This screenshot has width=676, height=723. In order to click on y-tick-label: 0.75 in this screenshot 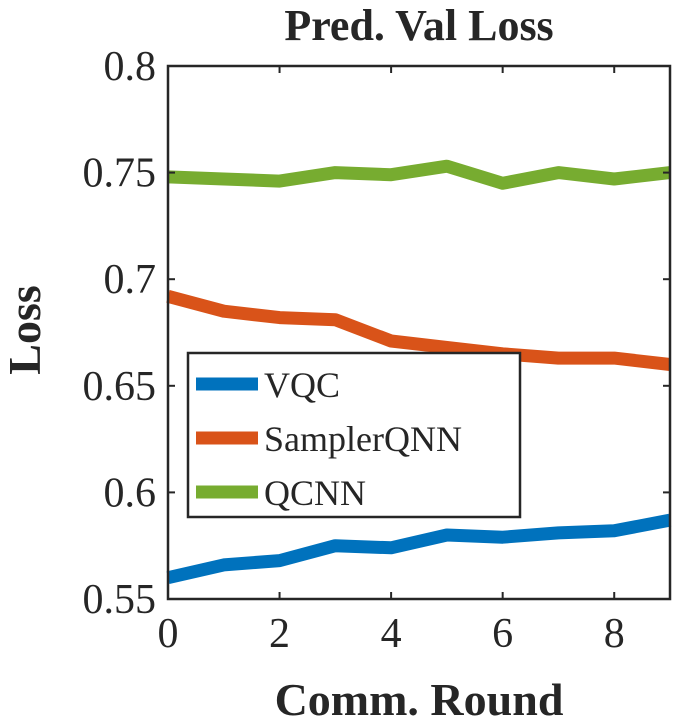, I will do `click(120, 174)`.